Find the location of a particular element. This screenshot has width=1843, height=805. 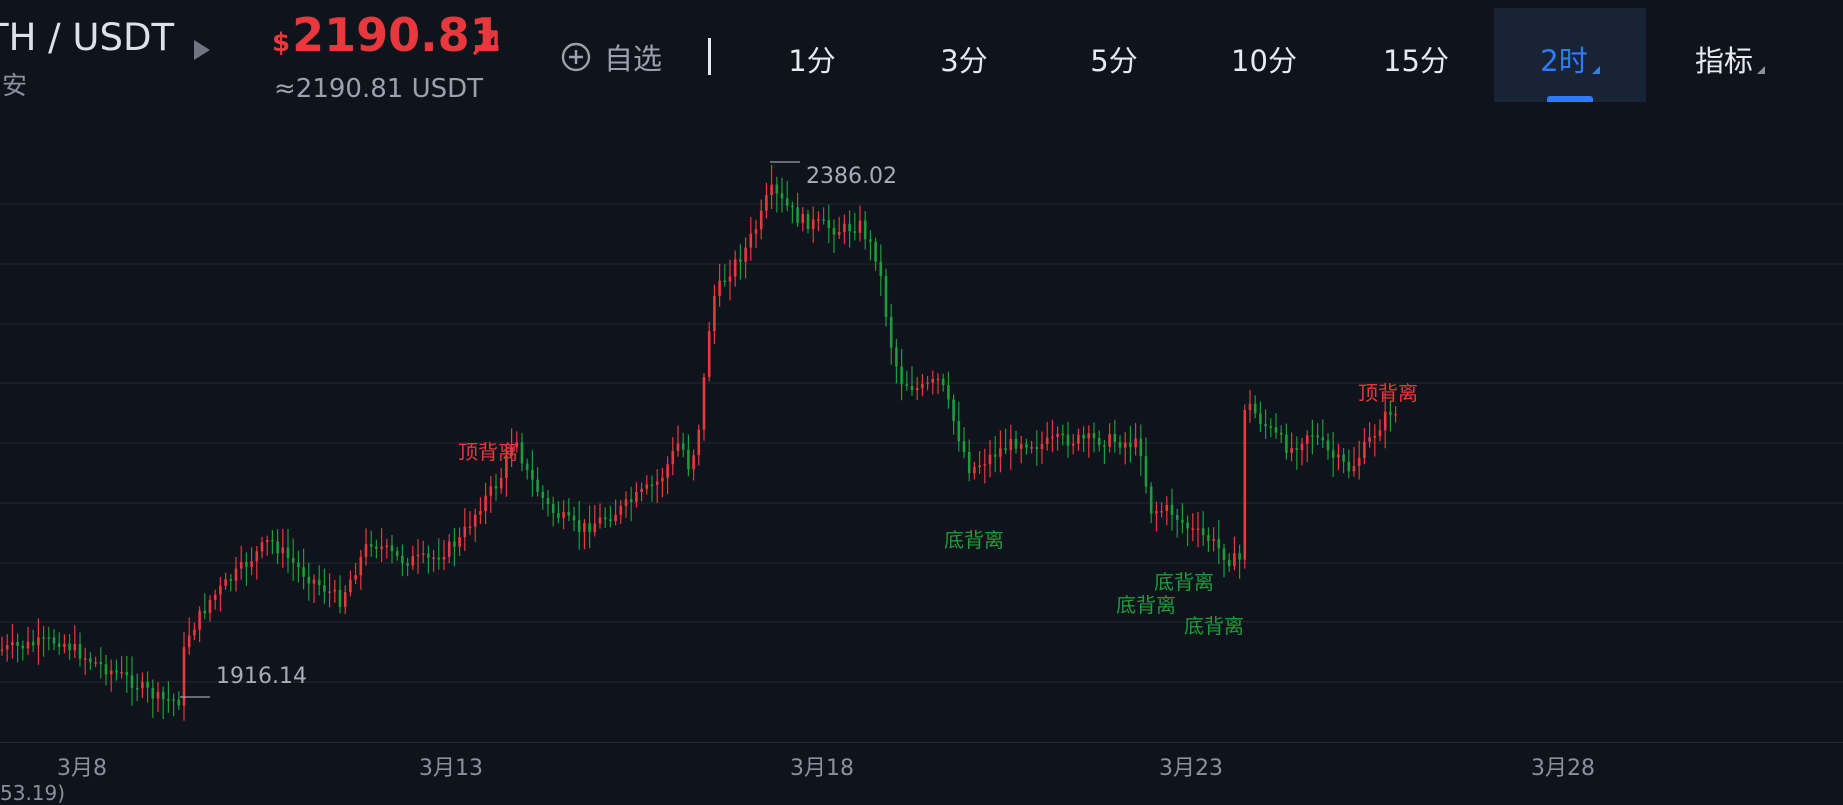

indicator-menu: 指标 is located at coordinates (1730, 55).